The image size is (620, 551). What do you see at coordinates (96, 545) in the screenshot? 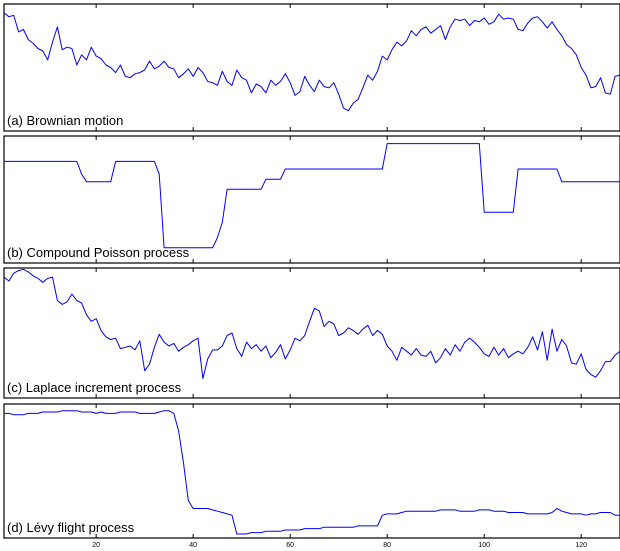
I see `x-tick-label-20: 20` at bounding box center [96, 545].